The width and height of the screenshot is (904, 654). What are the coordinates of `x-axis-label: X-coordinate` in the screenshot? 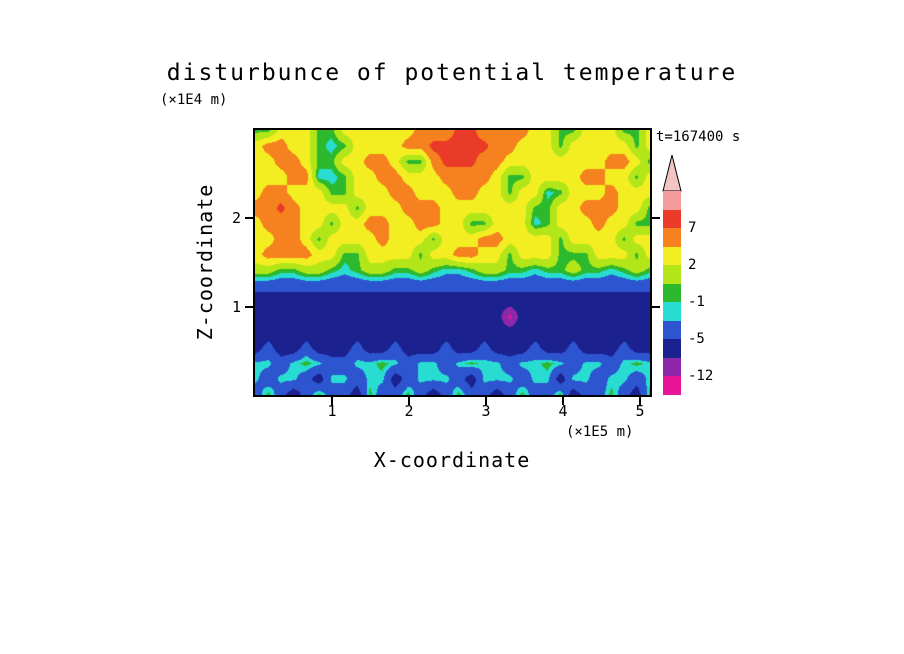 It's located at (452, 460).